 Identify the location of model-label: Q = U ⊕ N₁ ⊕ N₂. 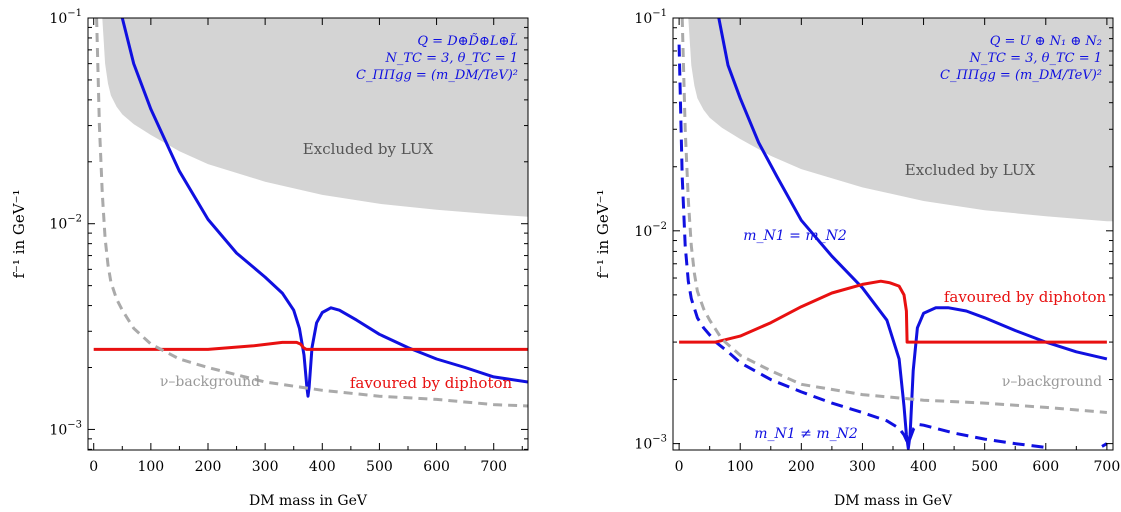
(1046, 41).